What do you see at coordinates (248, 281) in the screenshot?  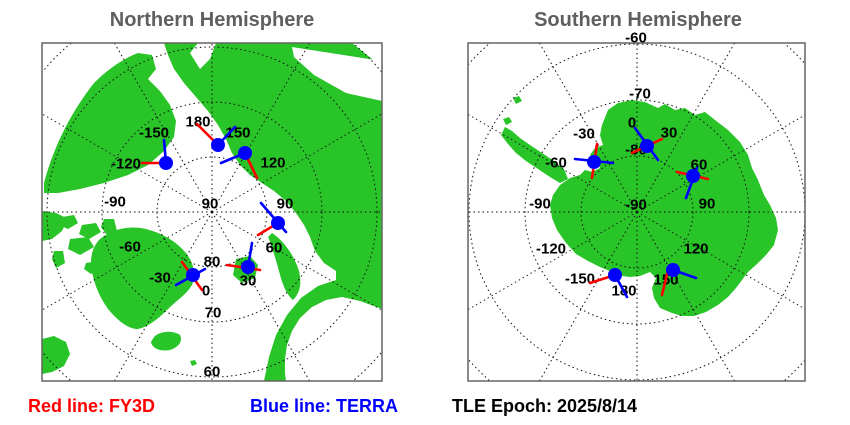 I see `north-lon-label: 30` at bounding box center [248, 281].